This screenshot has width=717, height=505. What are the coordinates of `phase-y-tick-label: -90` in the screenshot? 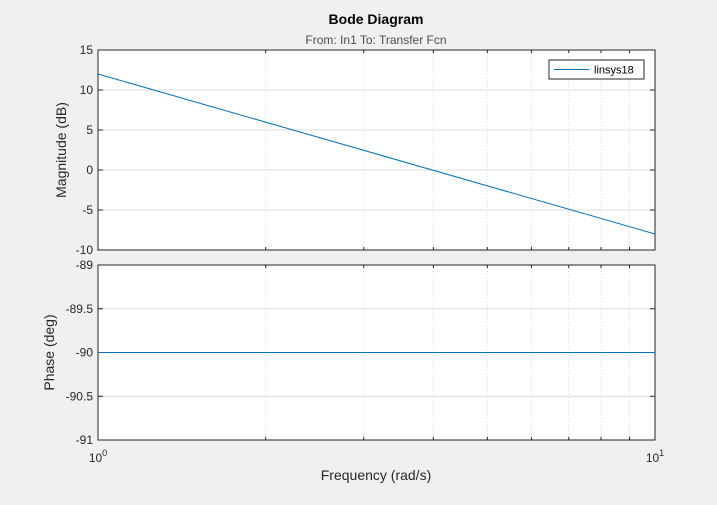 It's located at (85, 353).